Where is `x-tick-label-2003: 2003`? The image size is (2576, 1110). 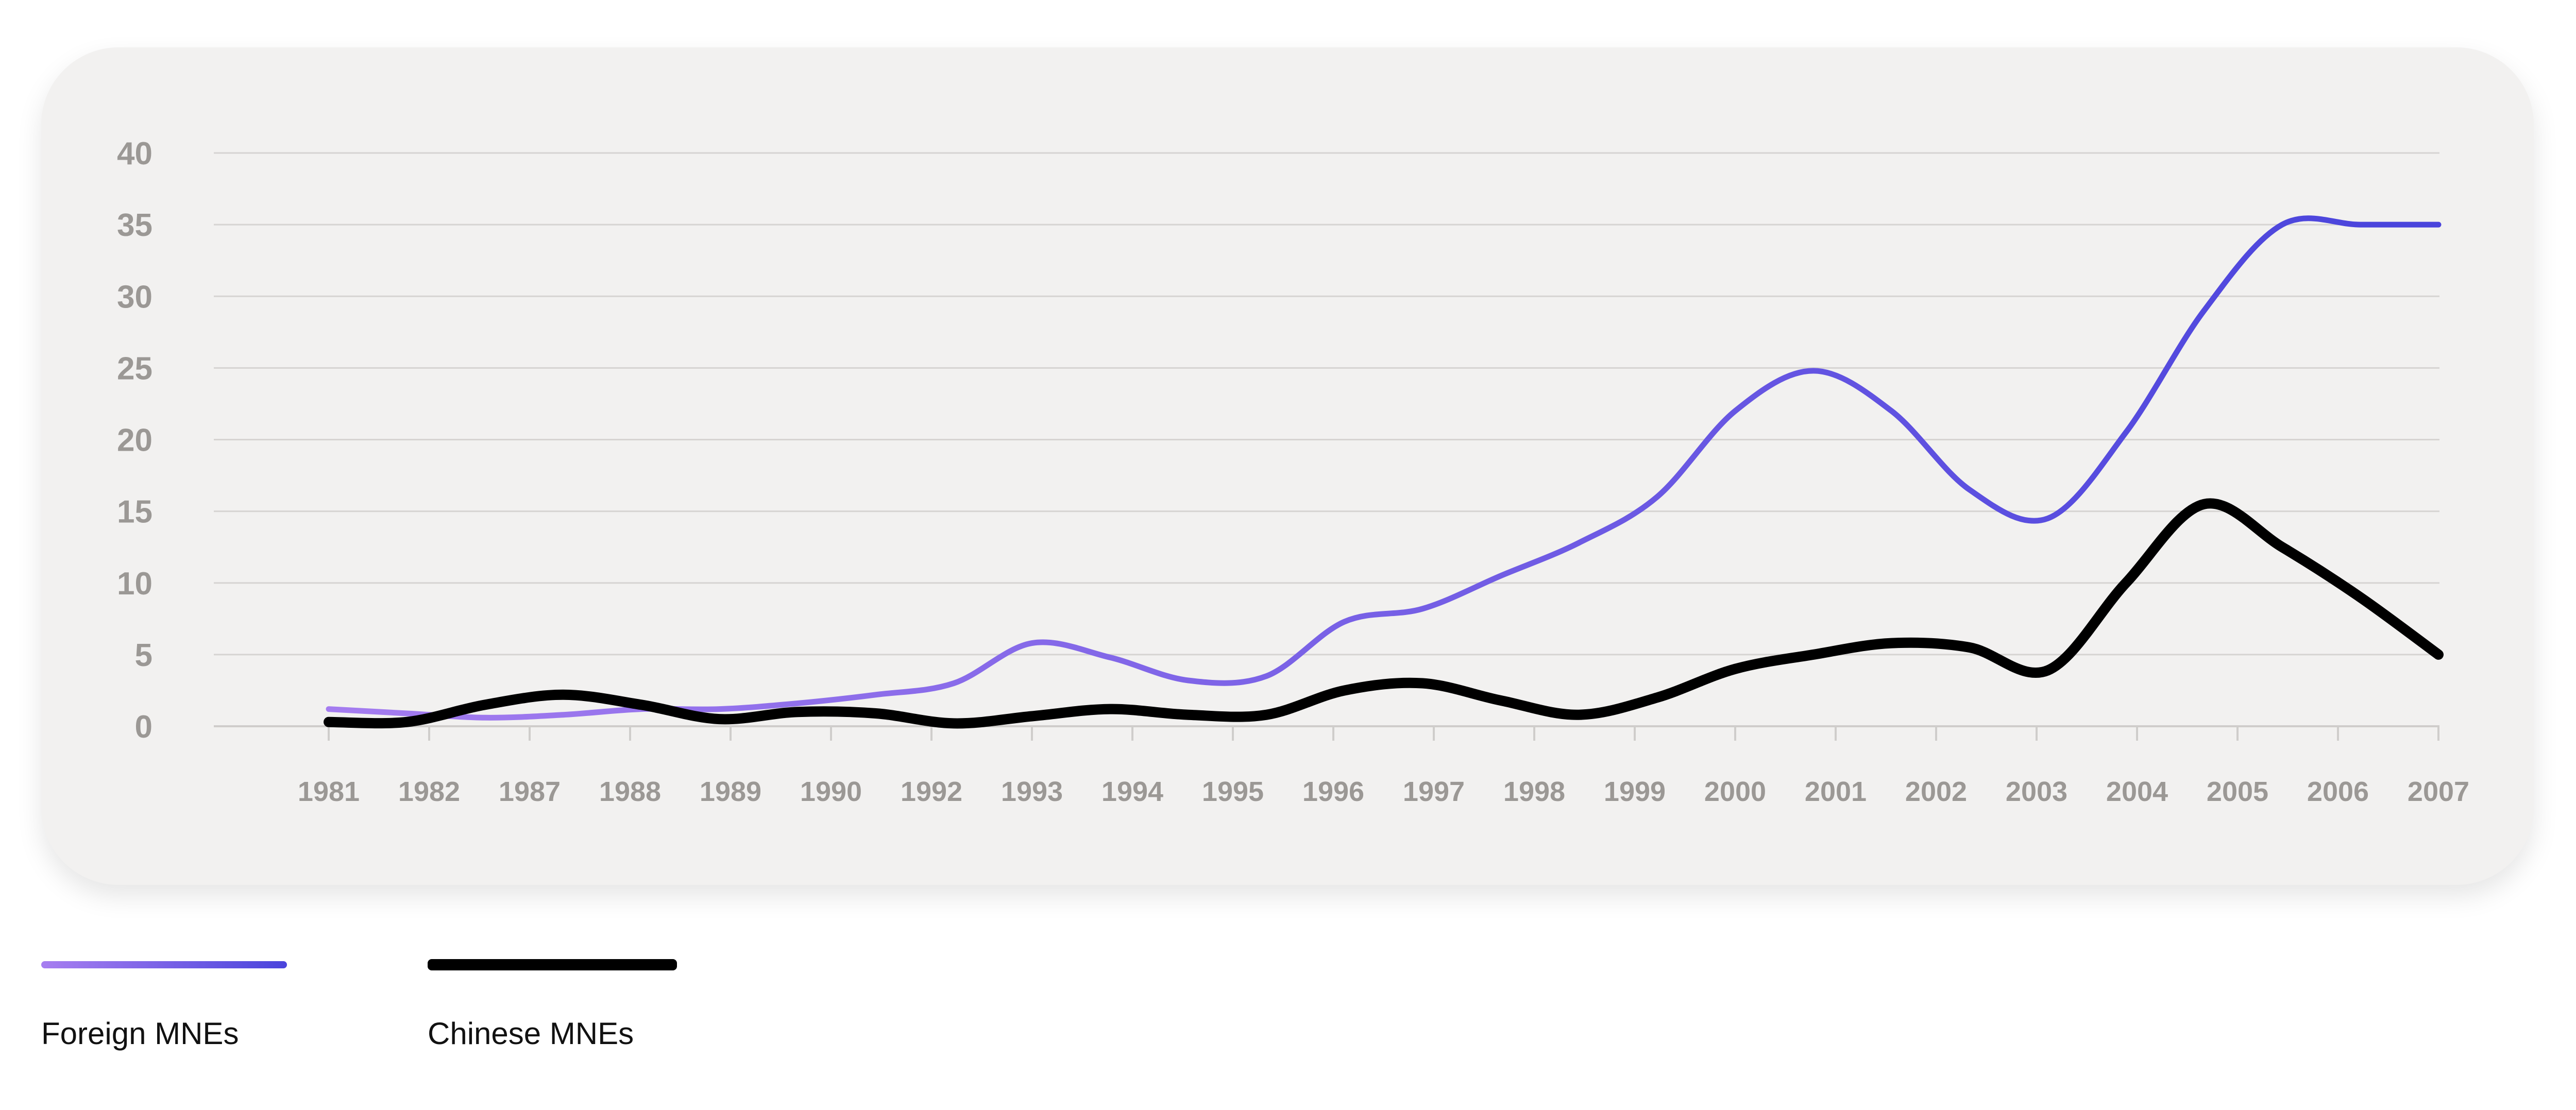 x-tick-label-2003: 2003 is located at coordinates (2036, 791).